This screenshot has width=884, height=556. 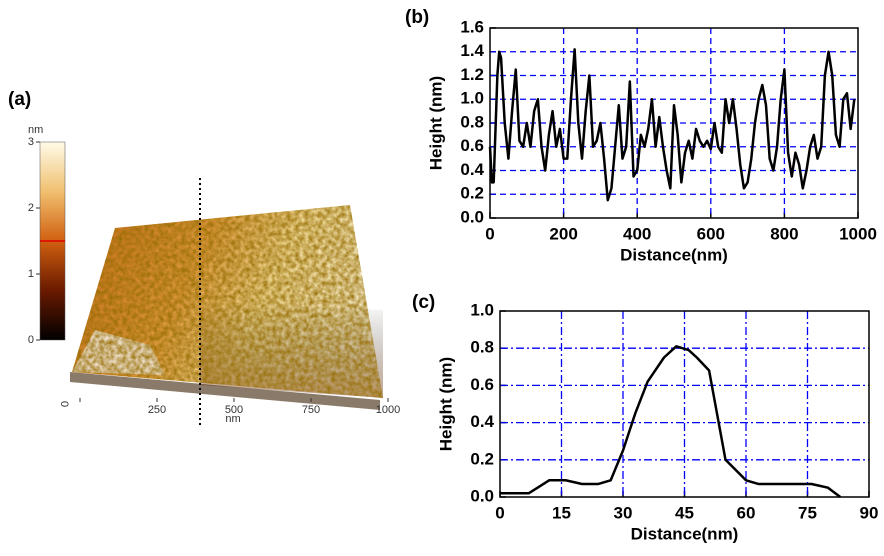 What do you see at coordinates (746, 512) in the screenshot?
I see `x-tick-label: 60` at bounding box center [746, 512].